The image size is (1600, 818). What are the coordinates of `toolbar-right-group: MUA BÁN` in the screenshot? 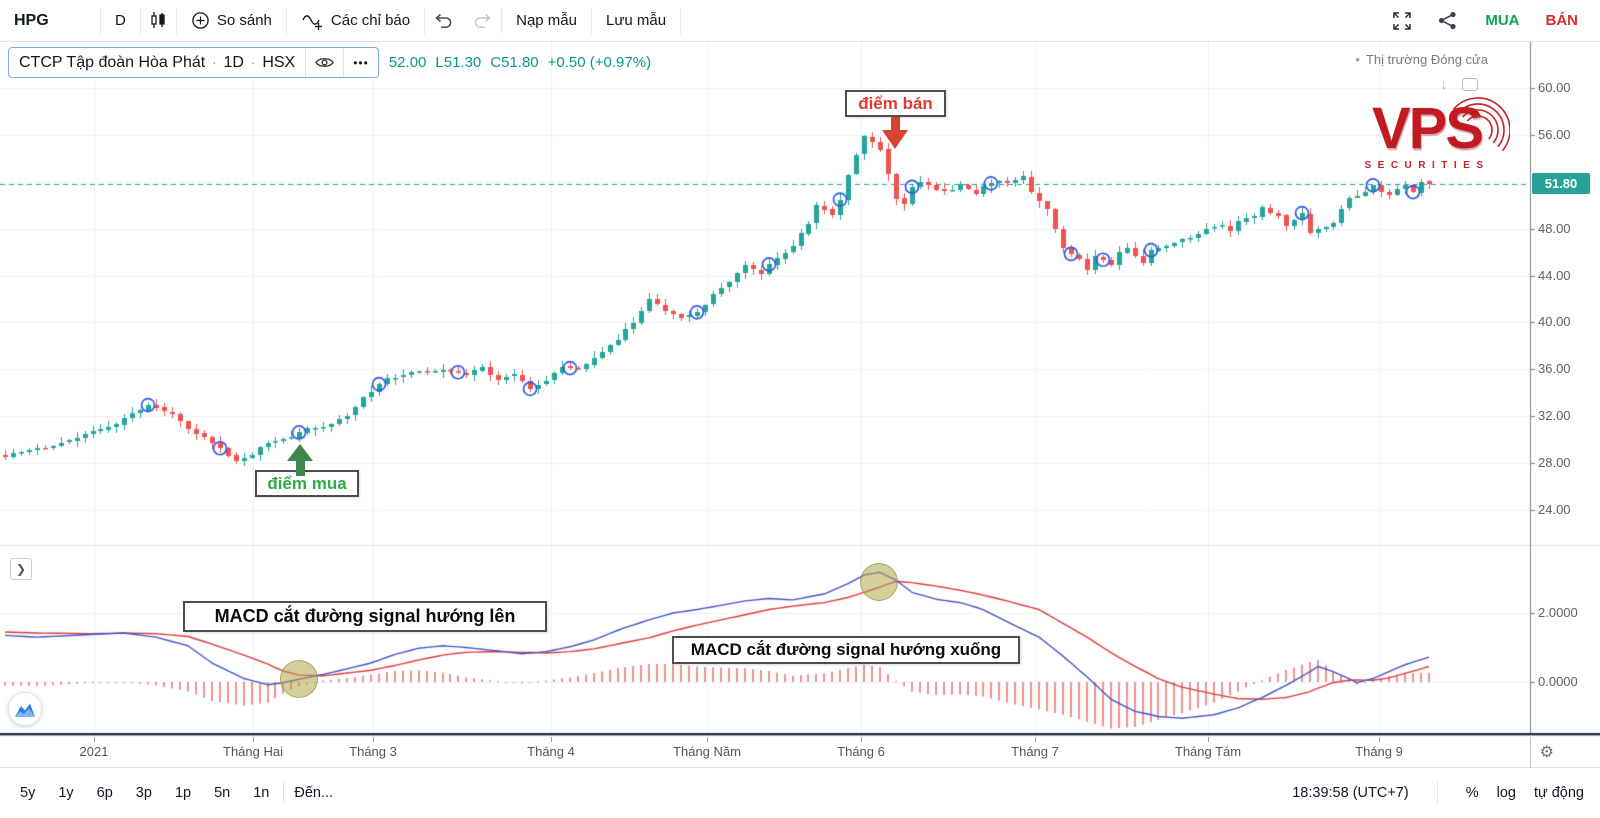 It's located at (1492, 21).